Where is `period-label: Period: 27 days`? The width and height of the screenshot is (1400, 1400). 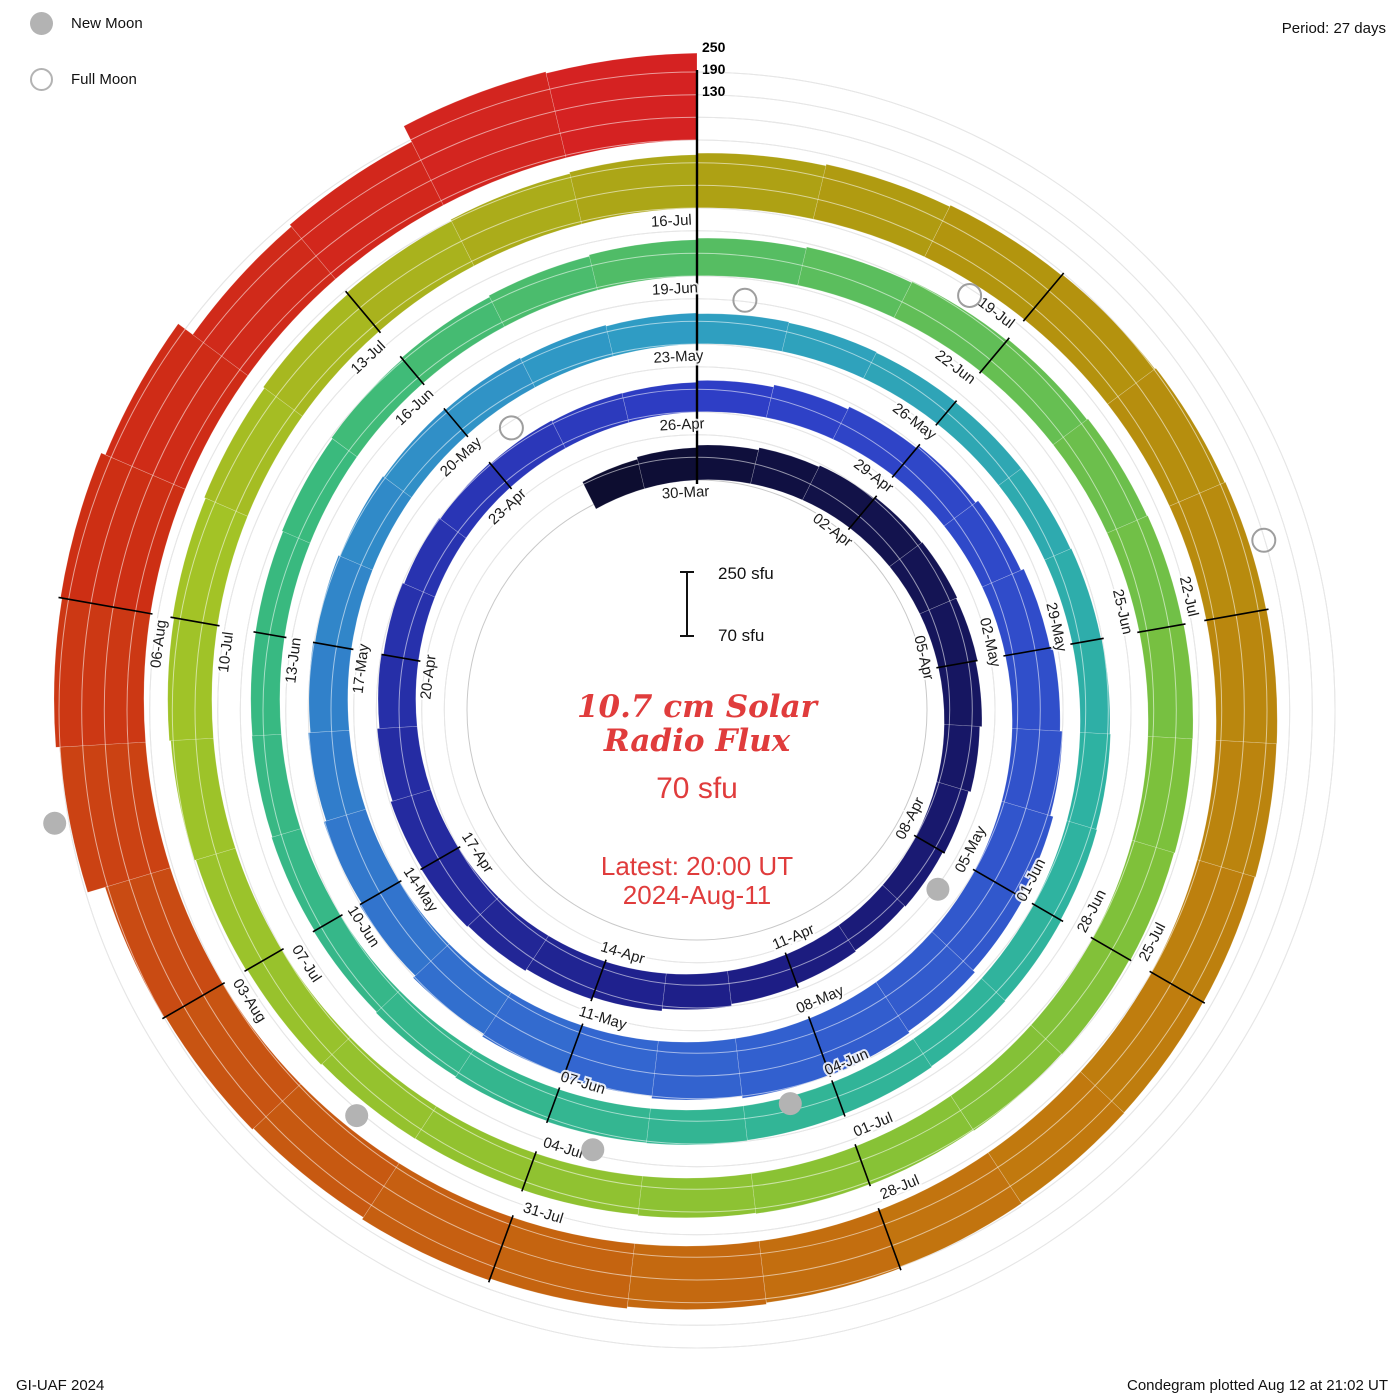
period-label: Period: 27 days is located at coordinates (1333, 28).